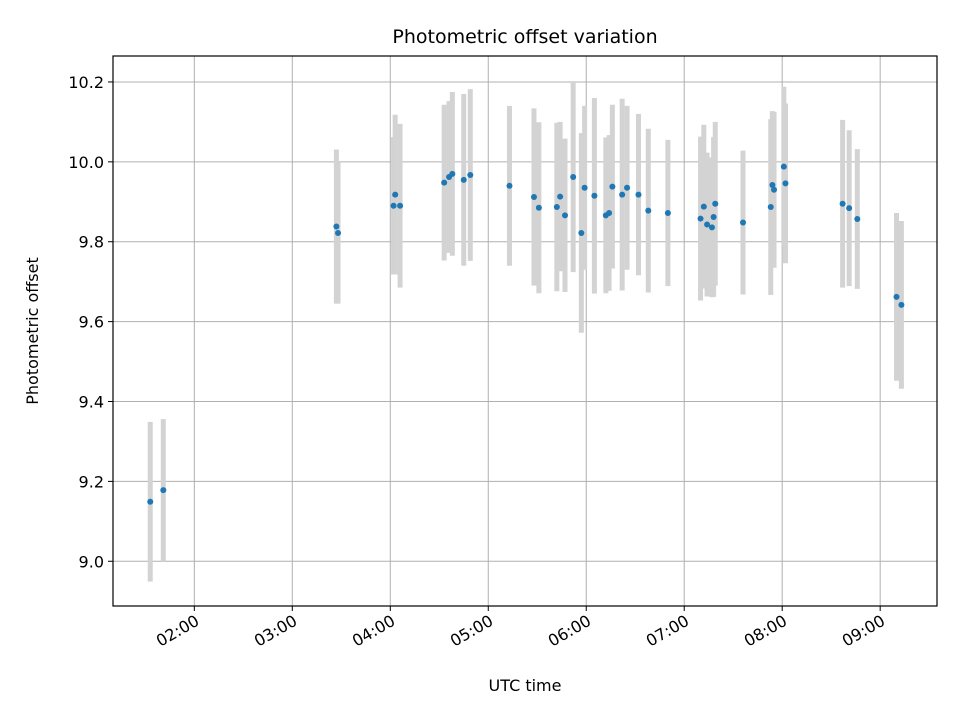  I want to click on y-axis-label: Photometric offset, so click(32, 331).